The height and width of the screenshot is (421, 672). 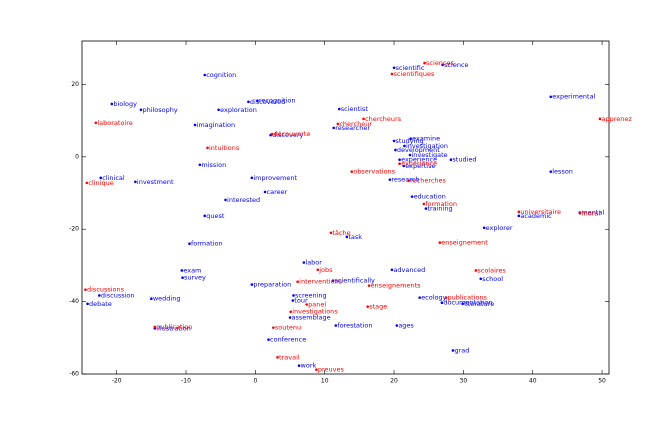 I want to click on point-label: screening, so click(x=311, y=295).